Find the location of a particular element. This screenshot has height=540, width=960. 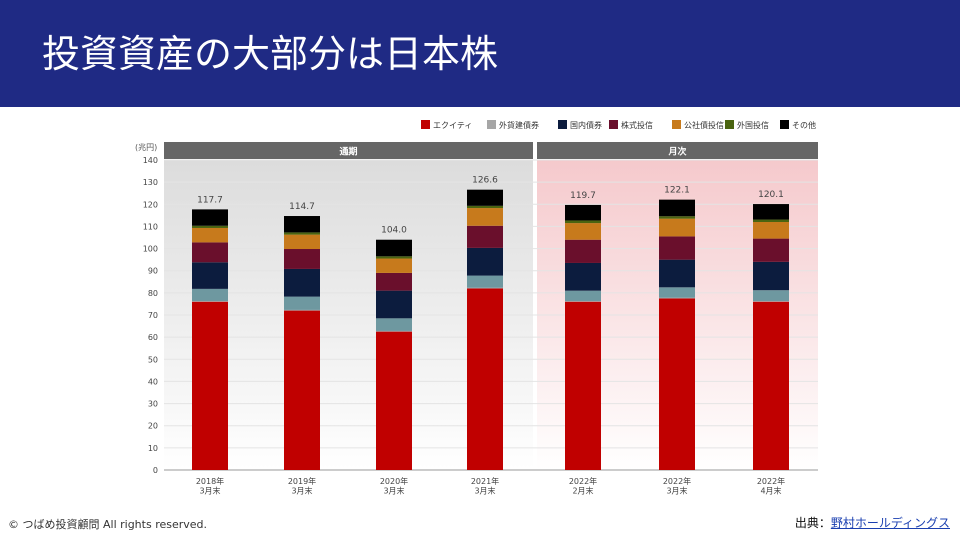

page-title: 投資資産の大部分は日本株 is located at coordinates (270, 54).